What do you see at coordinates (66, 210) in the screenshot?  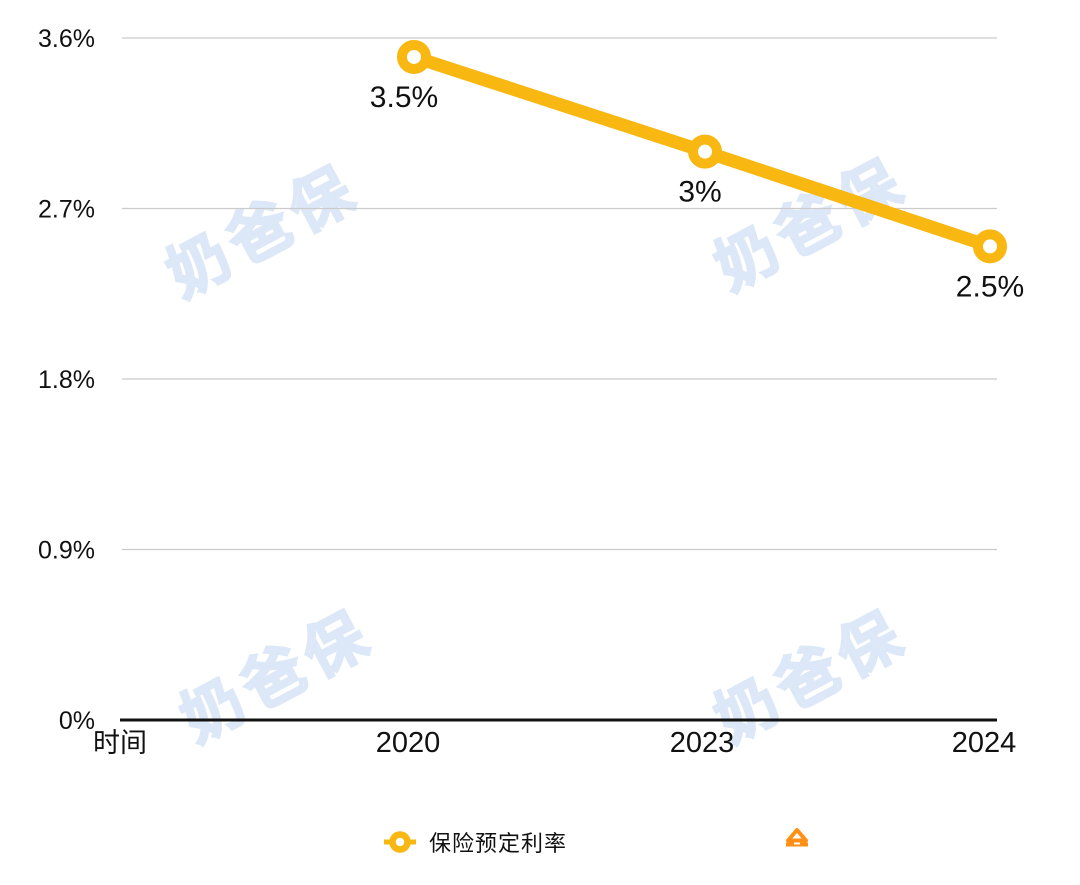 I see `y-axis-tick-label: 2.7%` at bounding box center [66, 210].